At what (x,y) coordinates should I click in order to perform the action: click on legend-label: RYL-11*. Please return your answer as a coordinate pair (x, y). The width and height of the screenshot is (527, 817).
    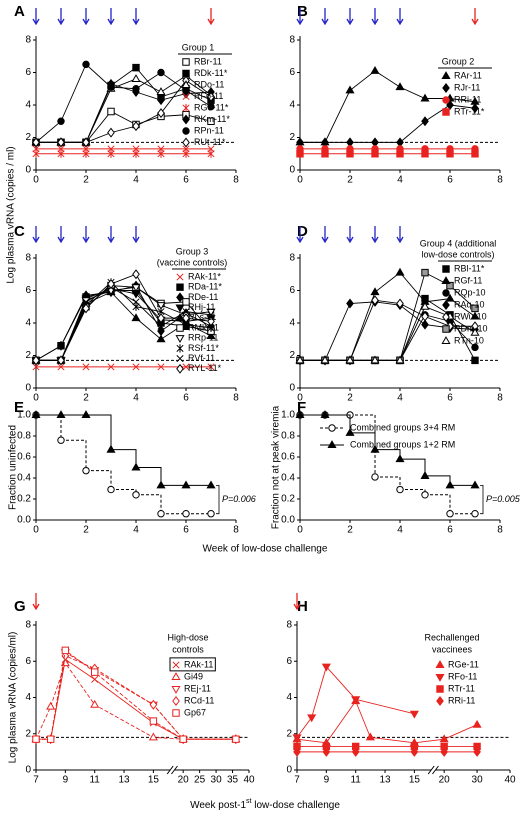
    Looking at the image, I should click on (205, 368).